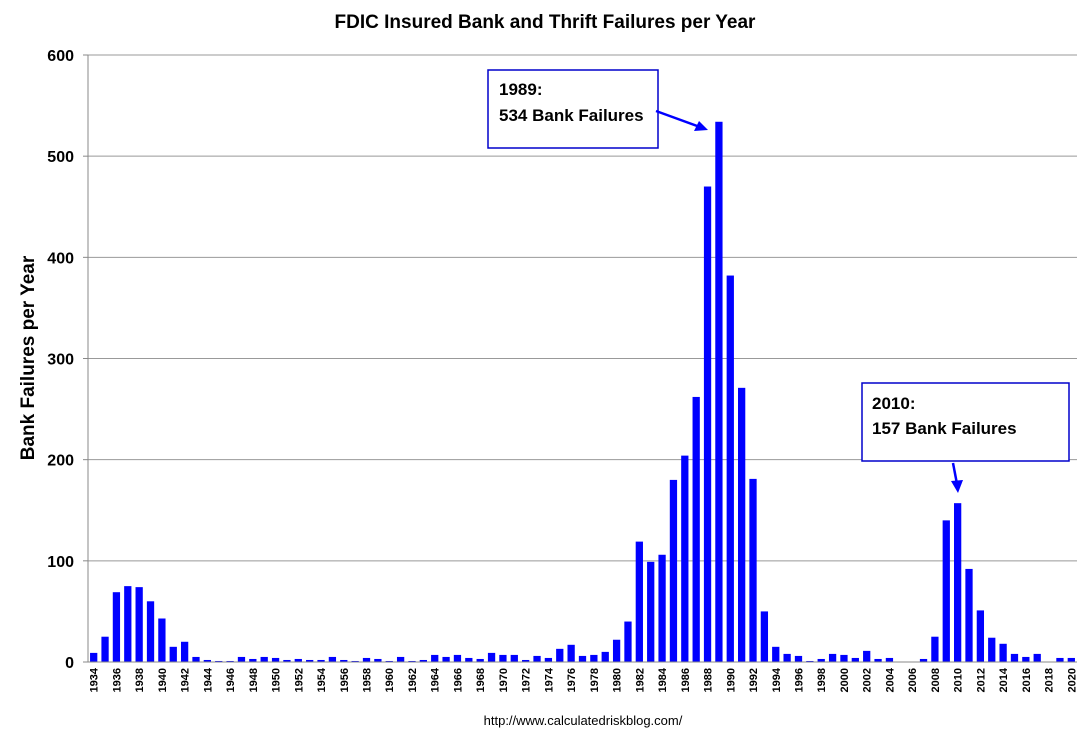 This screenshot has height=738, width=1090. What do you see at coordinates (981, 680) in the screenshot?
I see `x-tick-label: 2012` at bounding box center [981, 680].